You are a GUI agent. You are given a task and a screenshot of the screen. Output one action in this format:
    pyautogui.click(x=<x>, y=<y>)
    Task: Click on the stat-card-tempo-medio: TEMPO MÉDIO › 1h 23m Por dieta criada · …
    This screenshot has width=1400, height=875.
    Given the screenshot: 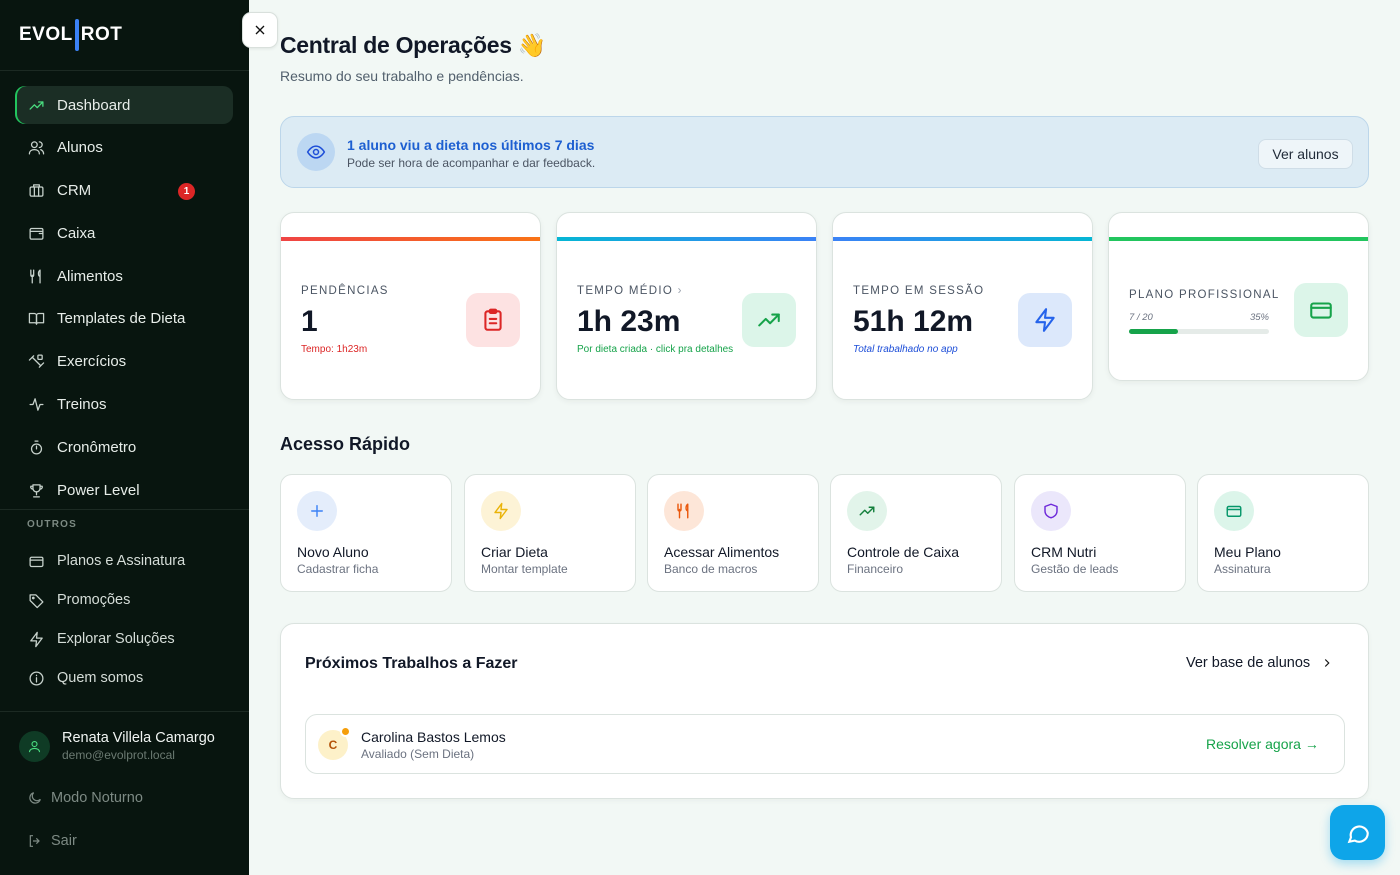 What is the action you would take?
    pyautogui.click(x=686, y=306)
    